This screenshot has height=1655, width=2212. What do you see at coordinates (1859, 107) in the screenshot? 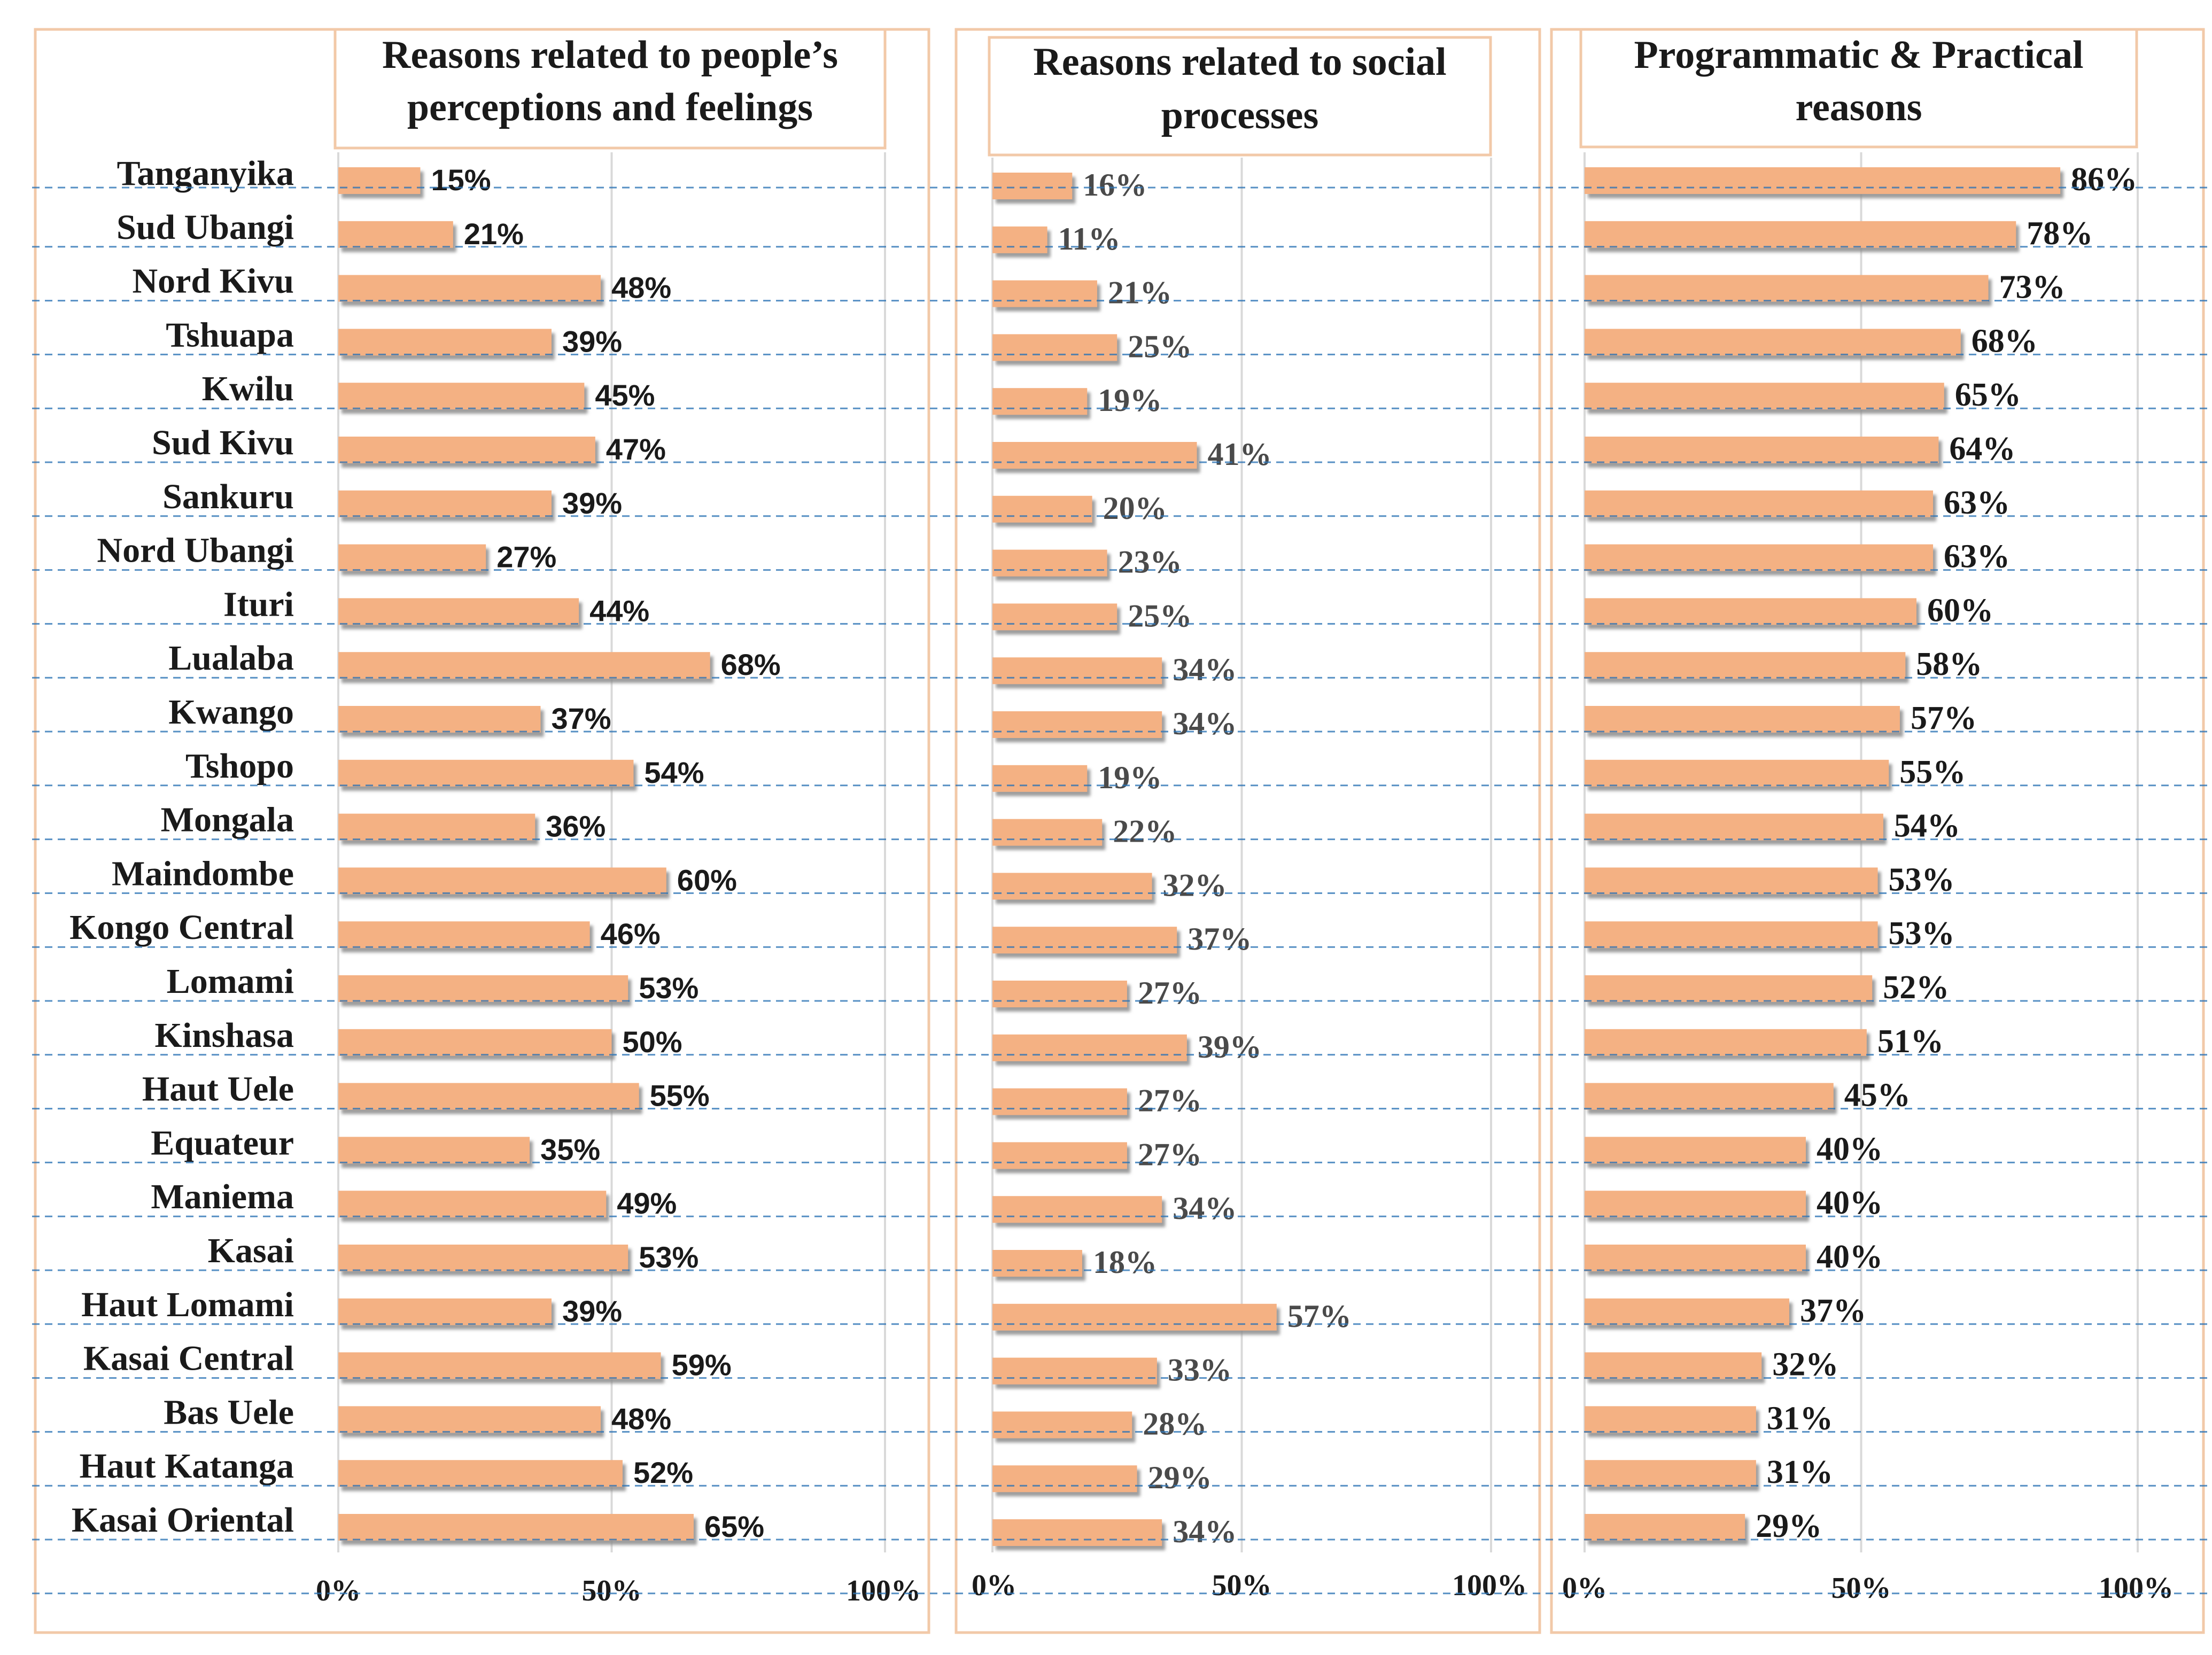
I see `chart-title-line: reasons` at bounding box center [1859, 107].